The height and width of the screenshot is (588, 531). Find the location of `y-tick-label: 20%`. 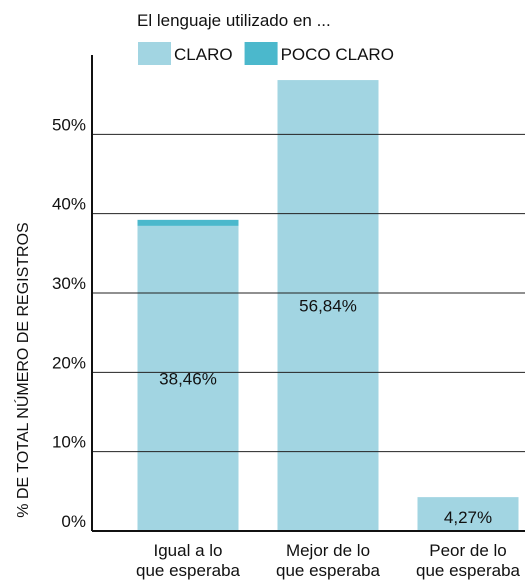

y-tick-label: 20% is located at coordinates (69, 362).